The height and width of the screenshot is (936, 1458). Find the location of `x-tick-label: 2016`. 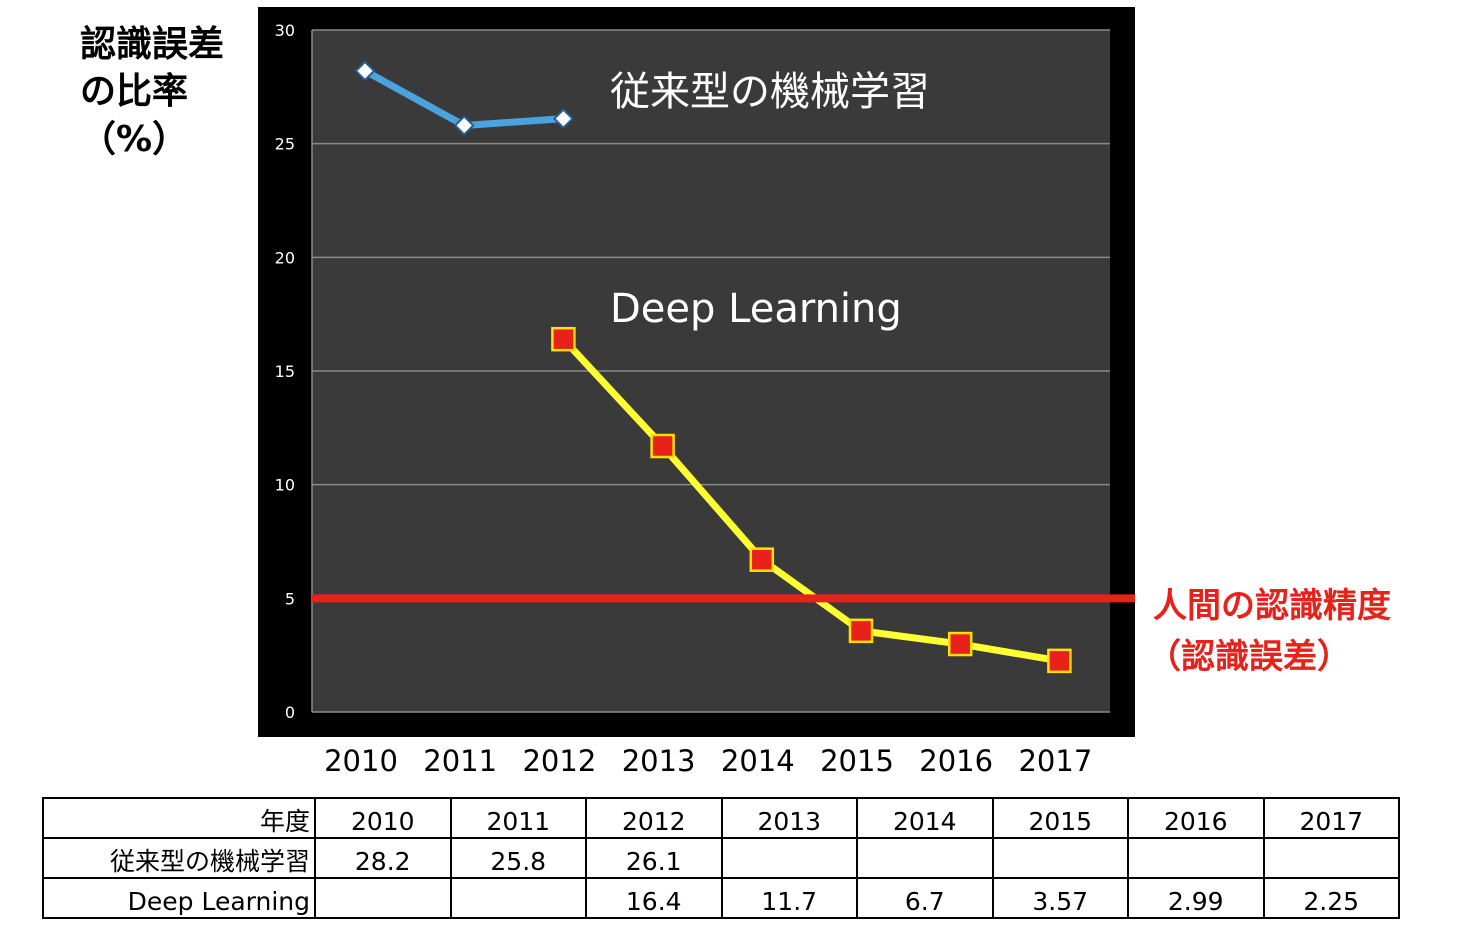

x-tick-label: 2016 is located at coordinates (956, 761).